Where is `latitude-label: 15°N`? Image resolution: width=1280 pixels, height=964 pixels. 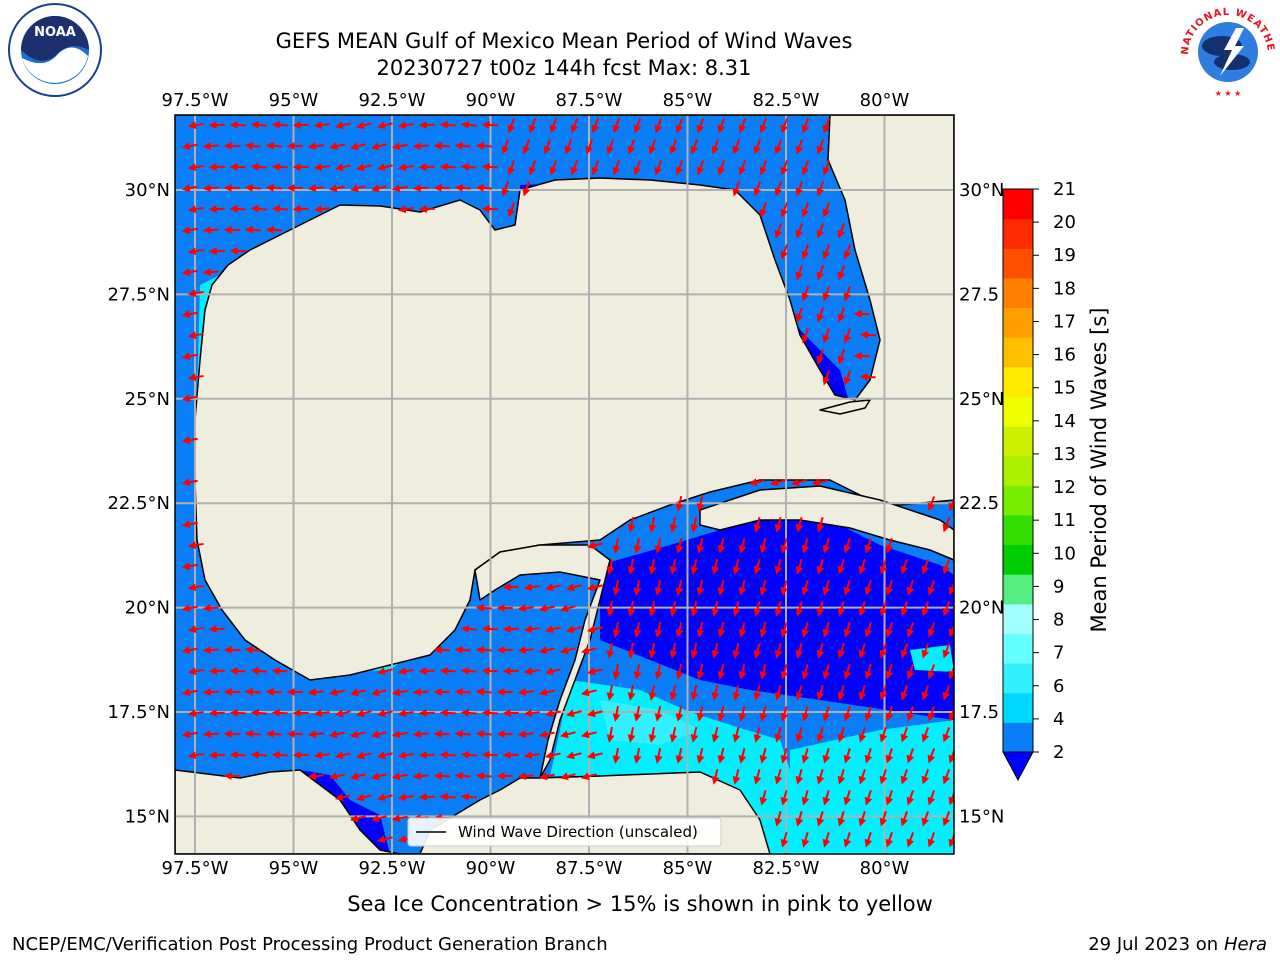 latitude-label: 15°N is located at coordinates (147, 816).